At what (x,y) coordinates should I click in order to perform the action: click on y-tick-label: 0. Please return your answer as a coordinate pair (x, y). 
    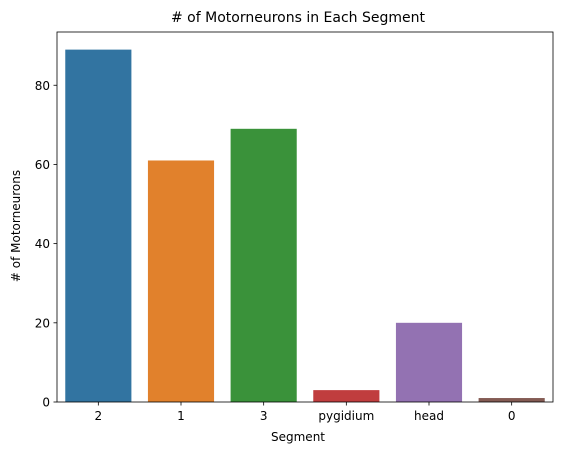
    Looking at the image, I should click on (46, 403).